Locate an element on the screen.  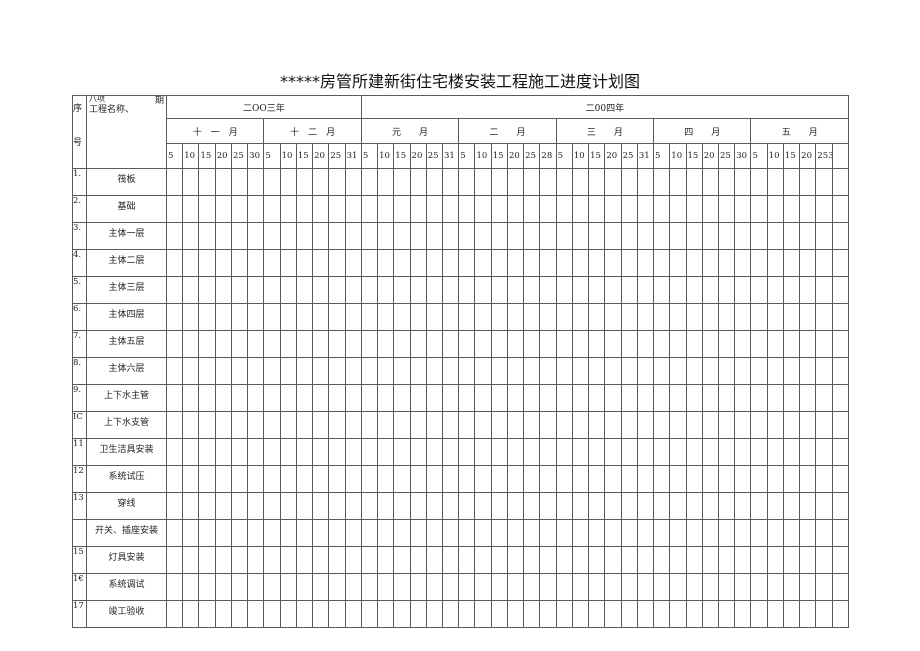
day-header: 31 is located at coordinates (645, 156).